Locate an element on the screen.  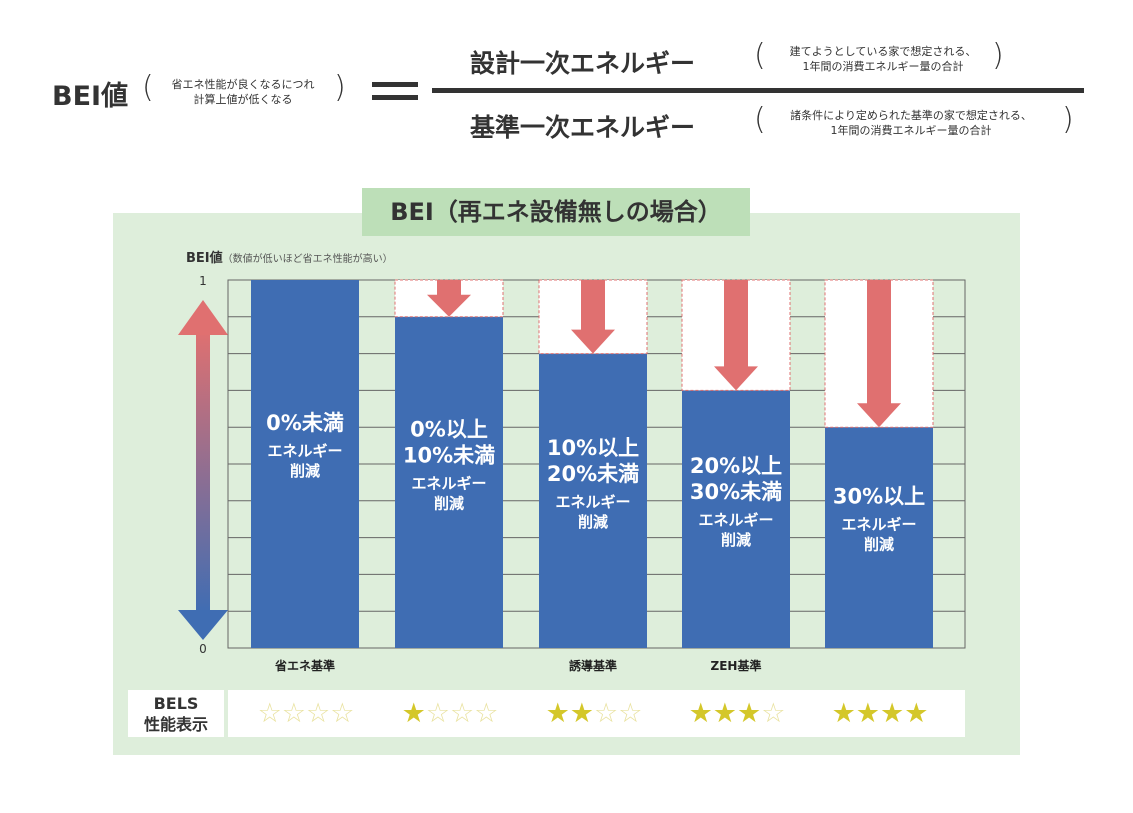
bar-label: 0%未満 is located at coordinates (305, 423).